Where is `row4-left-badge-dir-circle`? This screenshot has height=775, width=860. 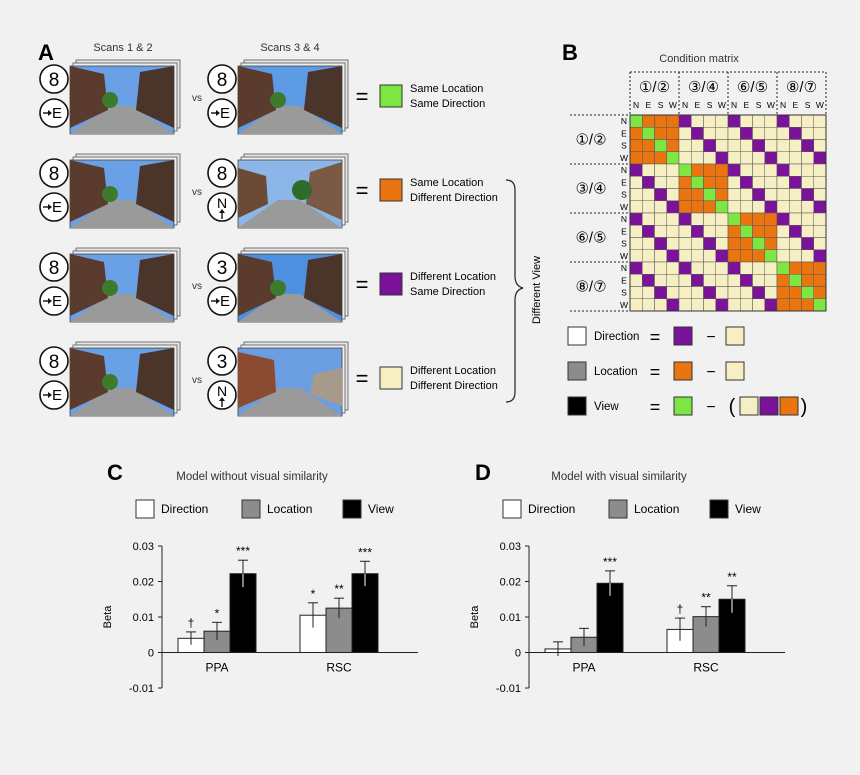
row4-left-badge-dir-circle is located at coordinates (54, 395).